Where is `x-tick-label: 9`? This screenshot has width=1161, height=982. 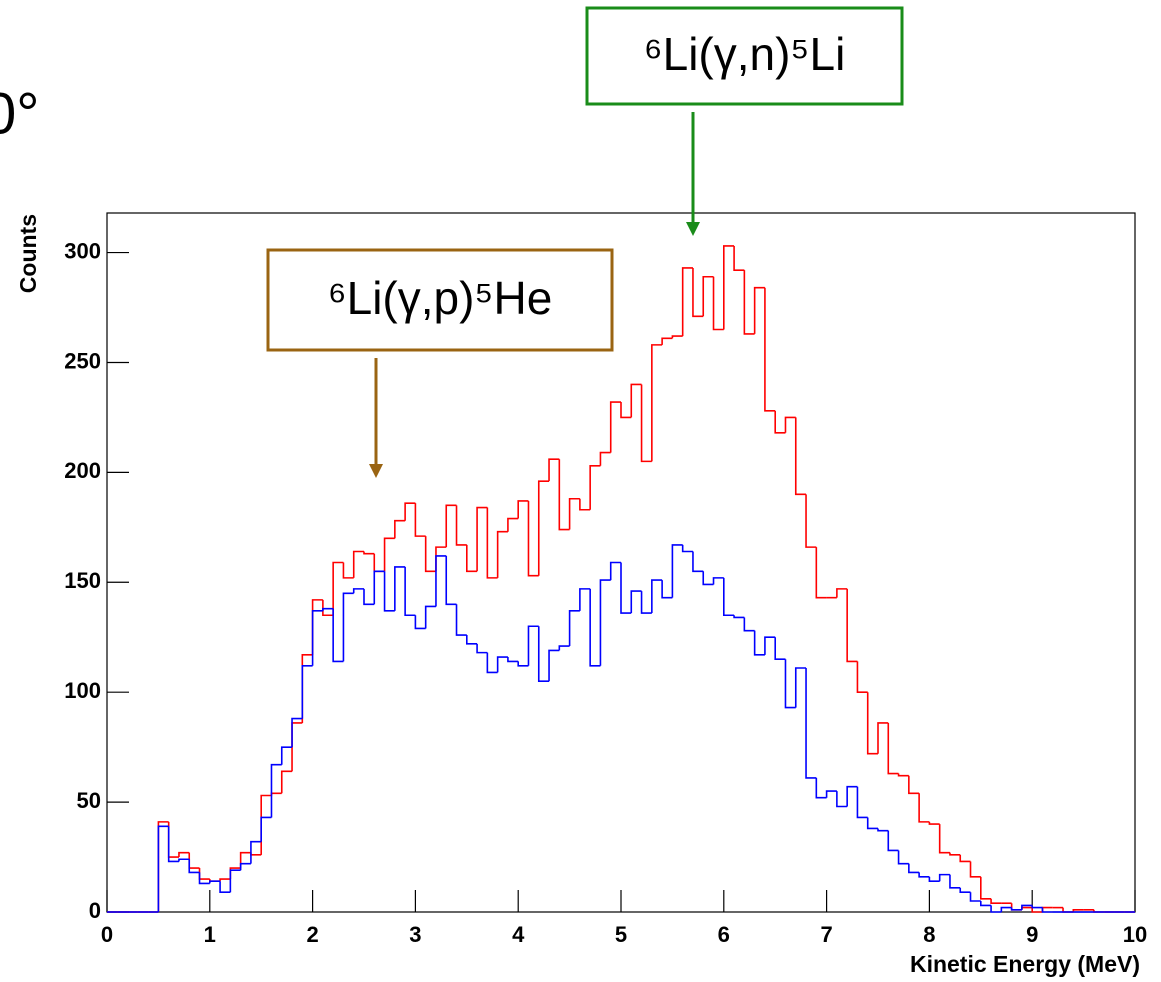 x-tick-label: 9 is located at coordinates (1032, 934).